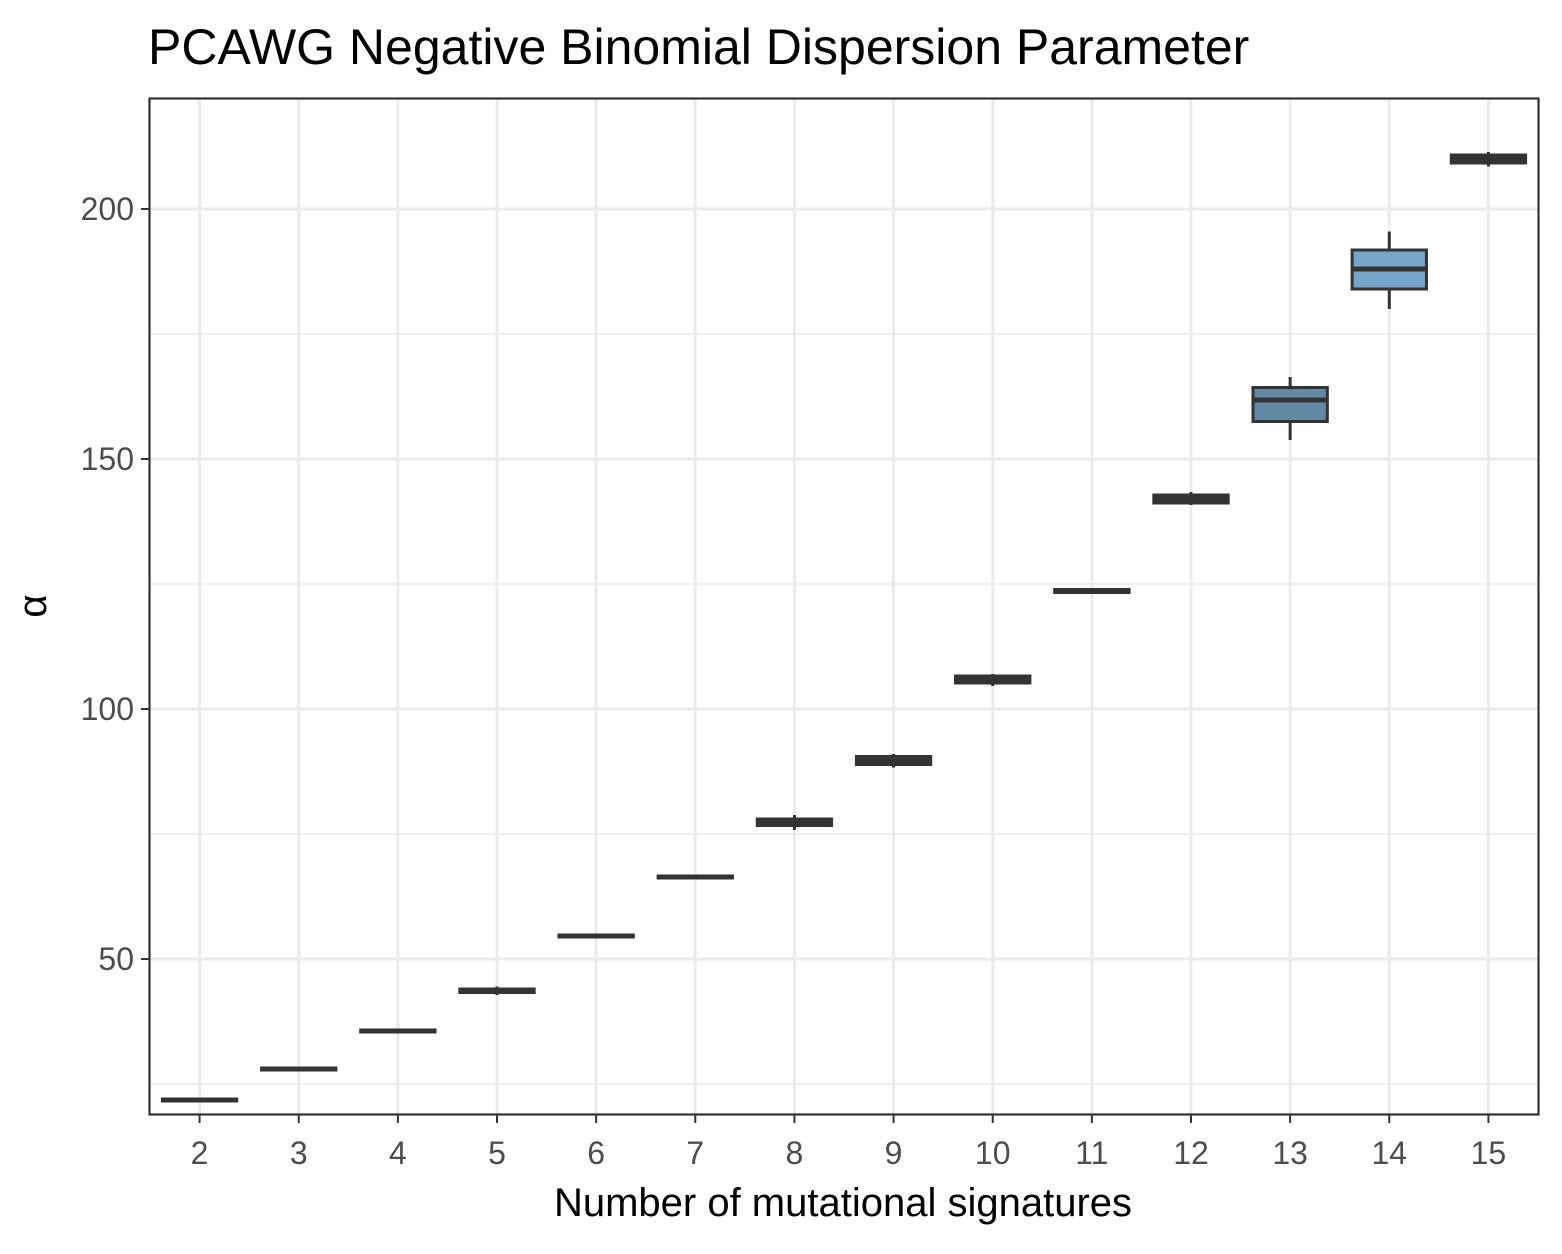 The width and height of the screenshot is (1562, 1254). What do you see at coordinates (795, 1153) in the screenshot?
I see `x-tick-label: 8` at bounding box center [795, 1153].